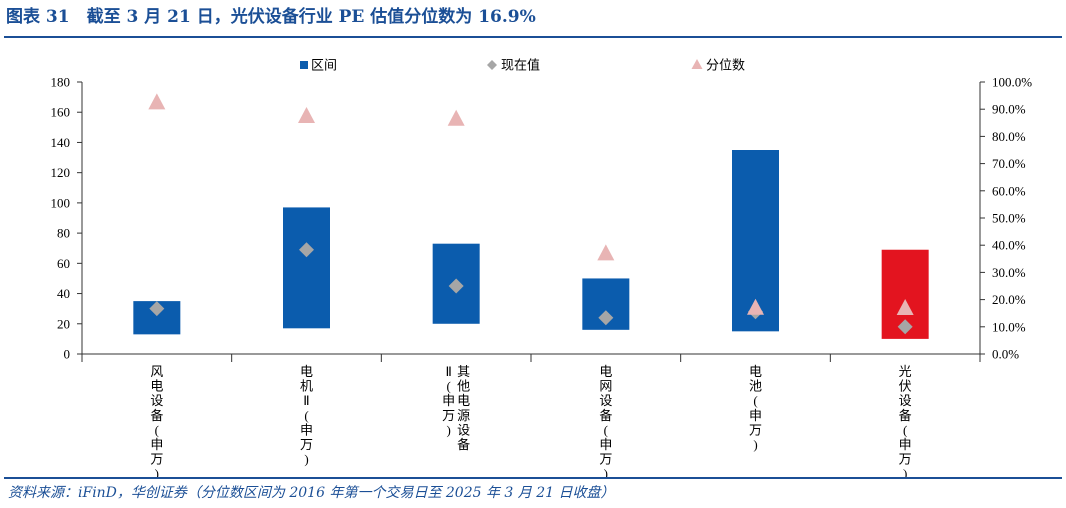 The image size is (1066, 508). I want to click on left-axis: 0 20 40 60 80 100 120 140 160 180, so click(67, 218).